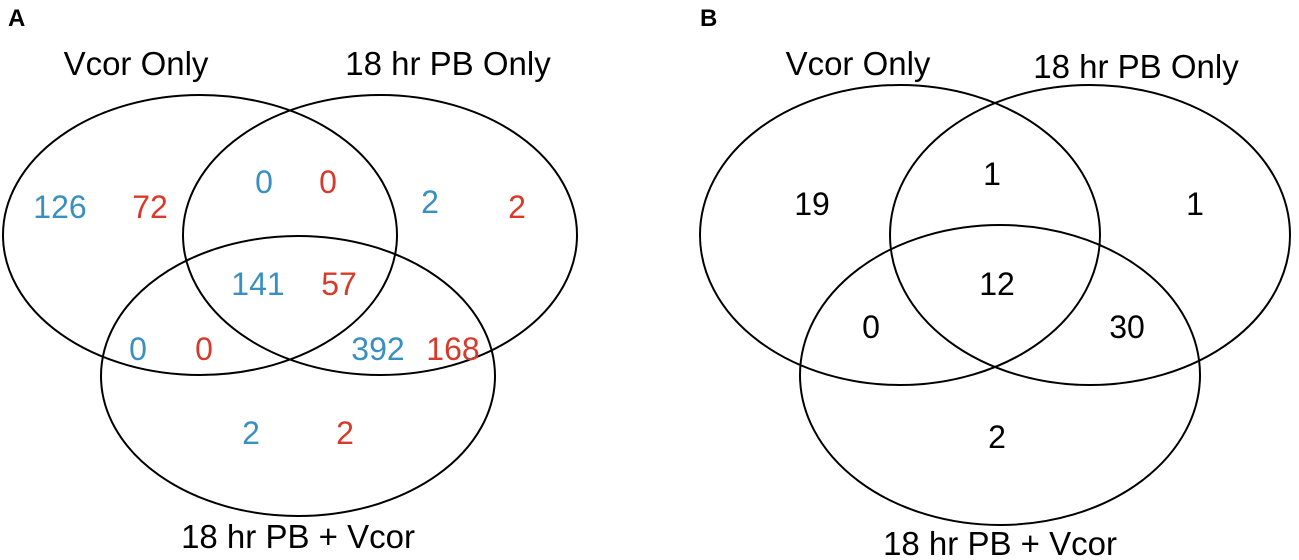 The width and height of the screenshot is (1299, 560). Describe the element at coordinates (997, 437) in the screenshot. I see `panel-b-pbvcor-exclusive: 2` at that location.